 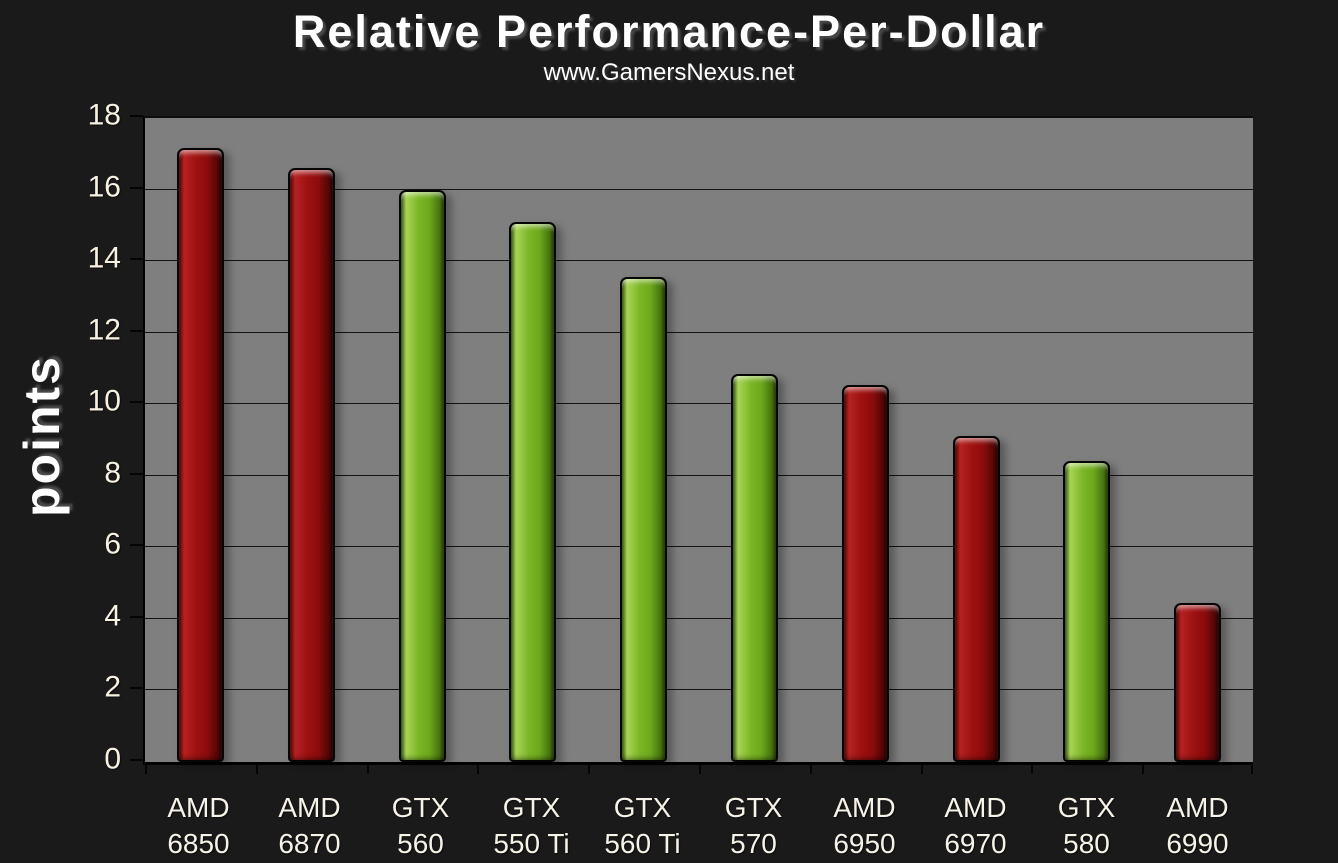 What do you see at coordinates (42, 436) in the screenshot?
I see `y-axis-label: points` at bounding box center [42, 436].